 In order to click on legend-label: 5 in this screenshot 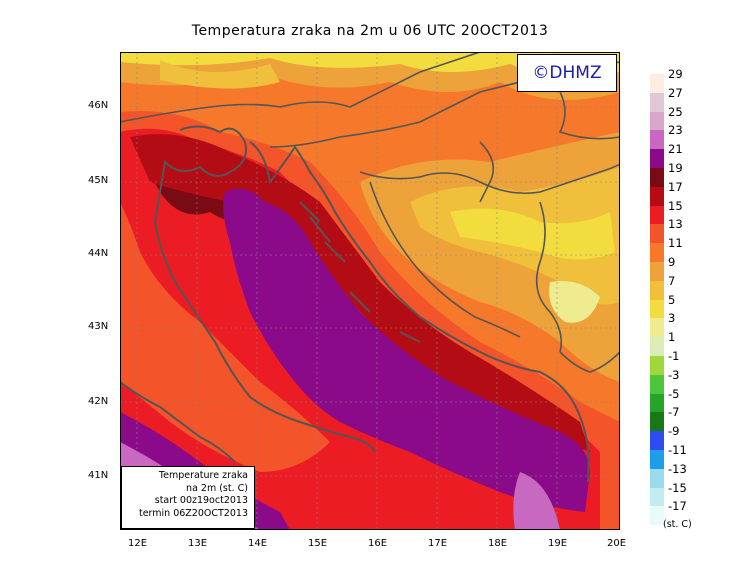, I will do `click(672, 299)`.